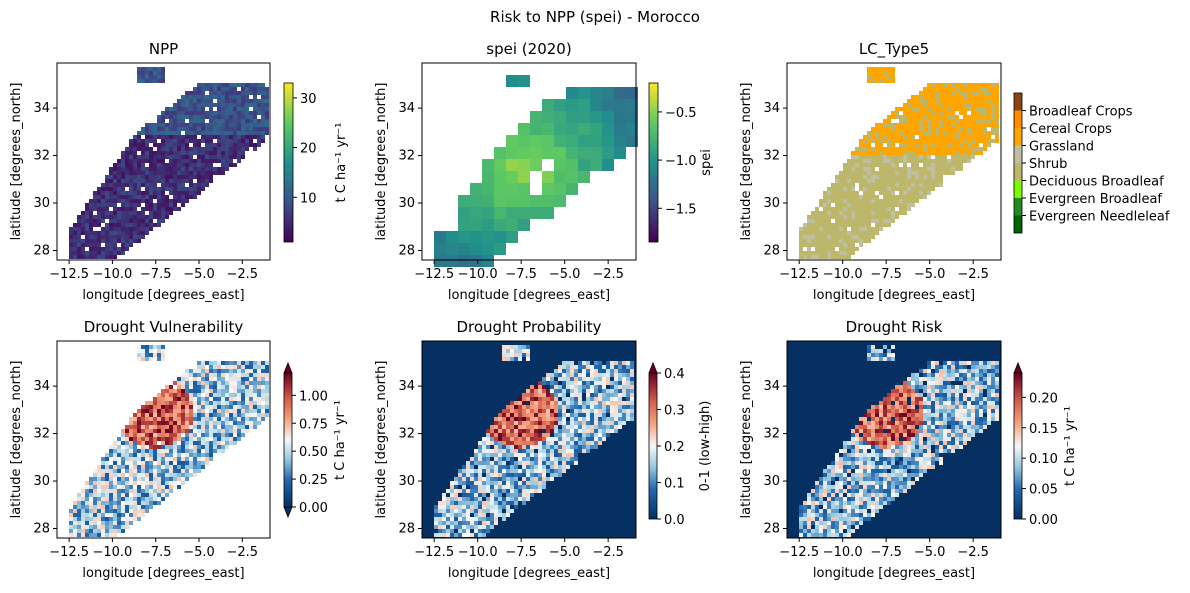 The height and width of the screenshot is (593, 1190). What do you see at coordinates (771, 251) in the screenshot?
I see `y-tick-label: 28` at bounding box center [771, 251].